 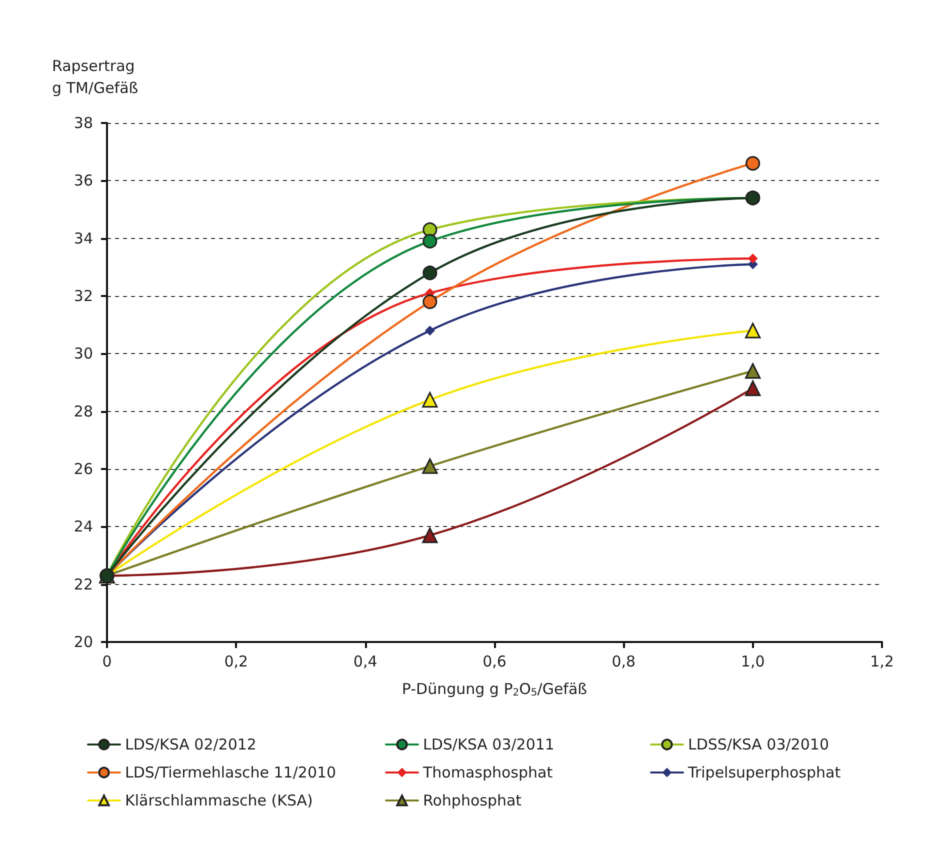 What do you see at coordinates (230, 773) in the screenshot?
I see `legend-label: LDS/Tiermehlasche 11/2010` at bounding box center [230, 773].